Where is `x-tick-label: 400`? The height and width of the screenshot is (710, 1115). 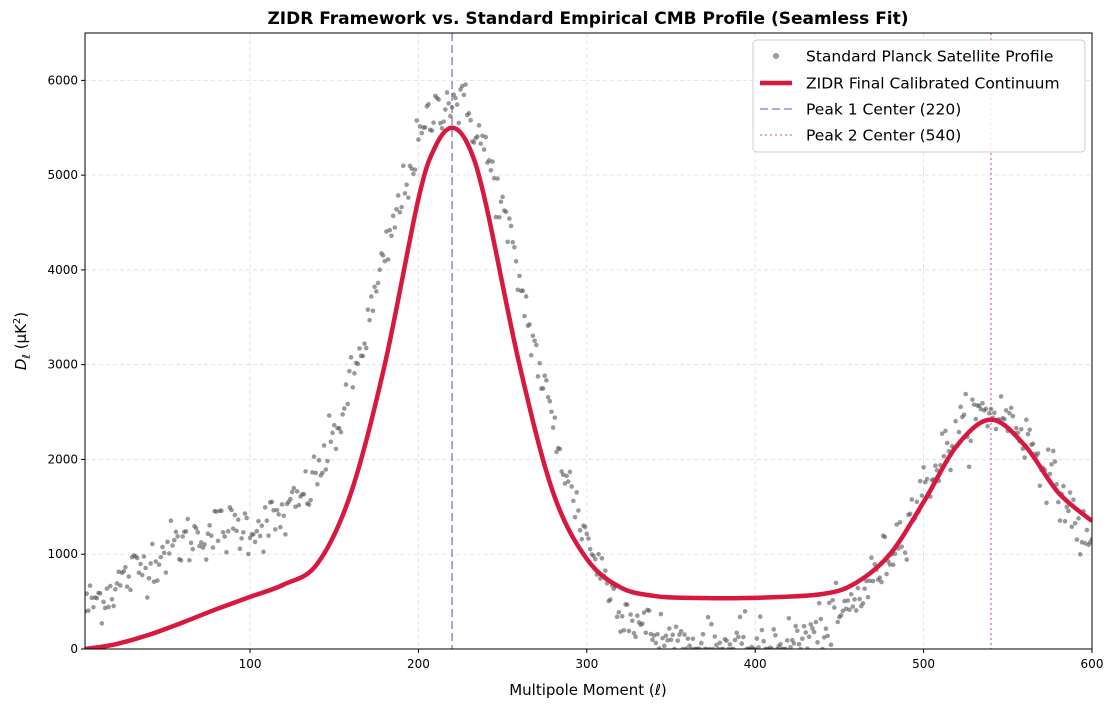
x-tick-label: 400 is located at coordinates (755, 664).